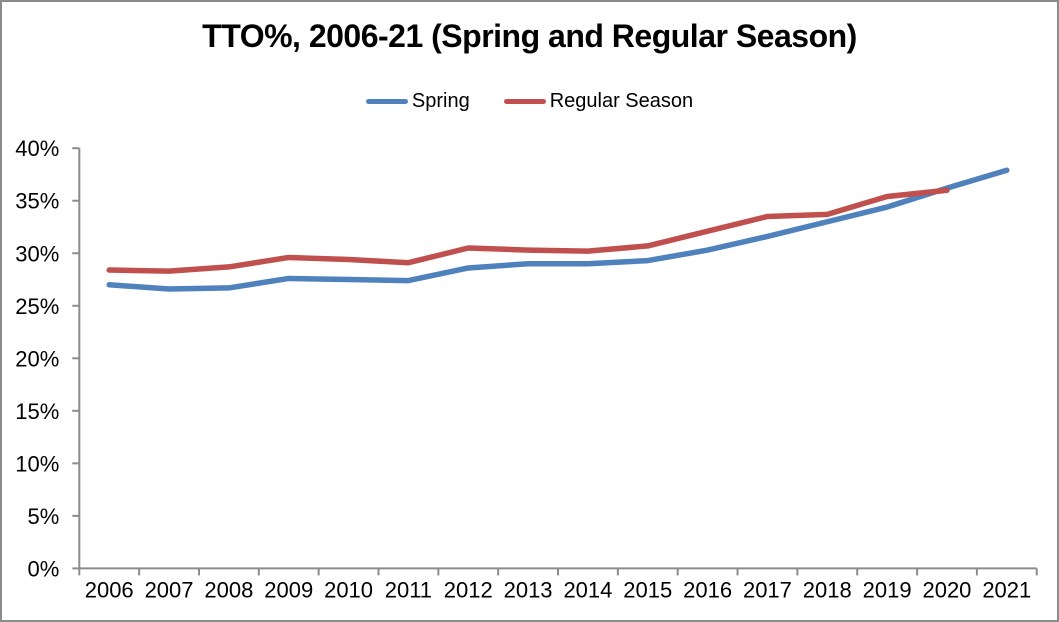  I want to click on x-axis-tick-label: 2011, so click(408, 589).